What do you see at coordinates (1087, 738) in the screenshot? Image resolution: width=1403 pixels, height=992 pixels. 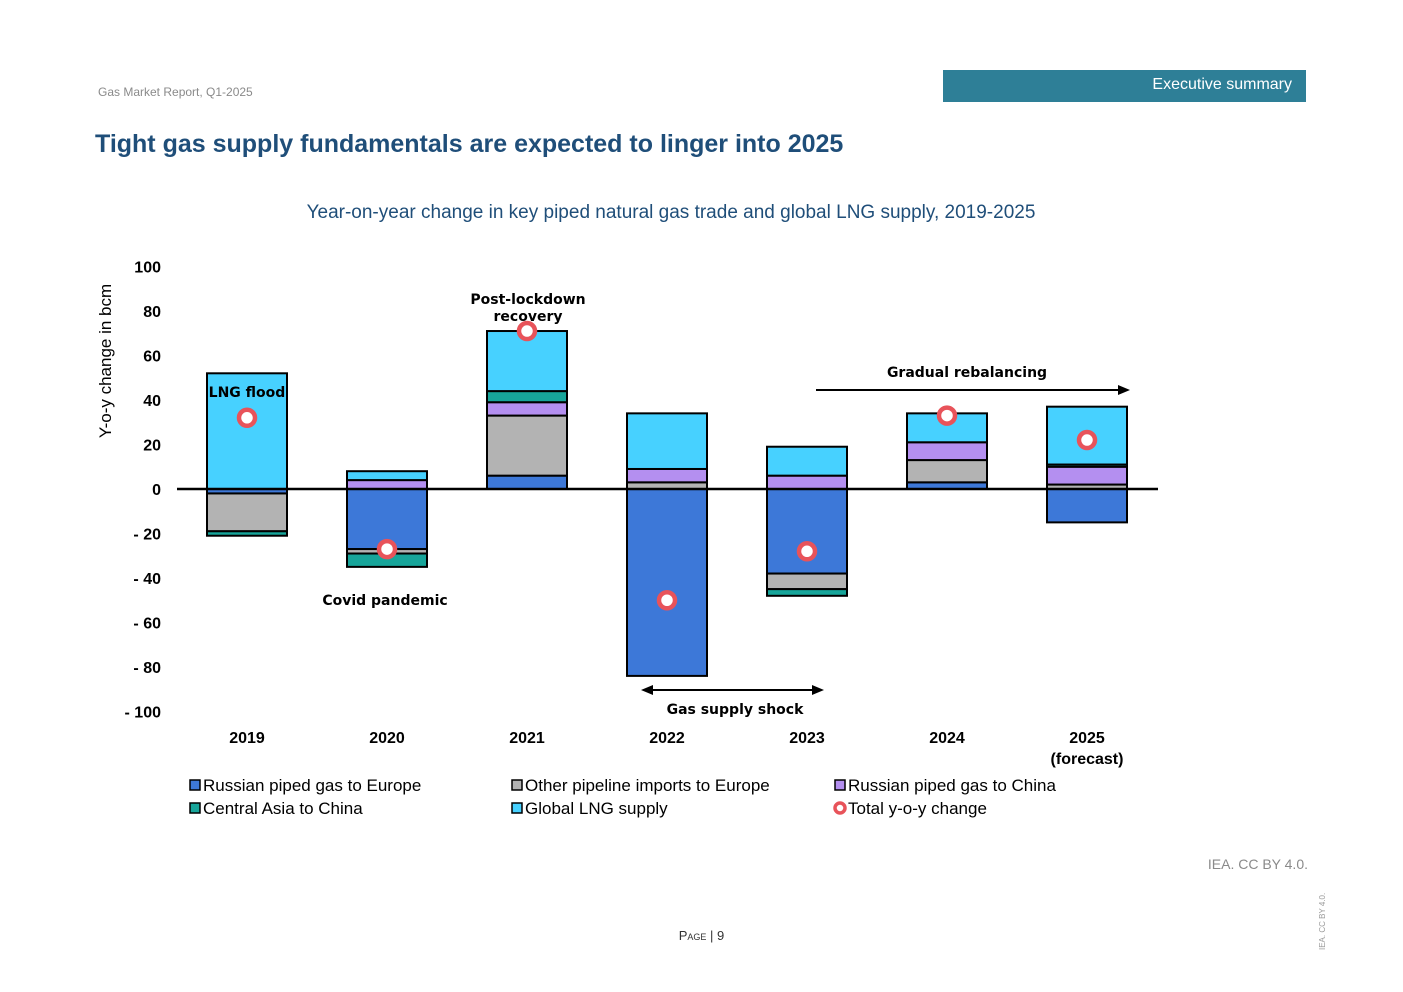 I see `x-tick-label: 2025` at bounding box center [1087, 738].